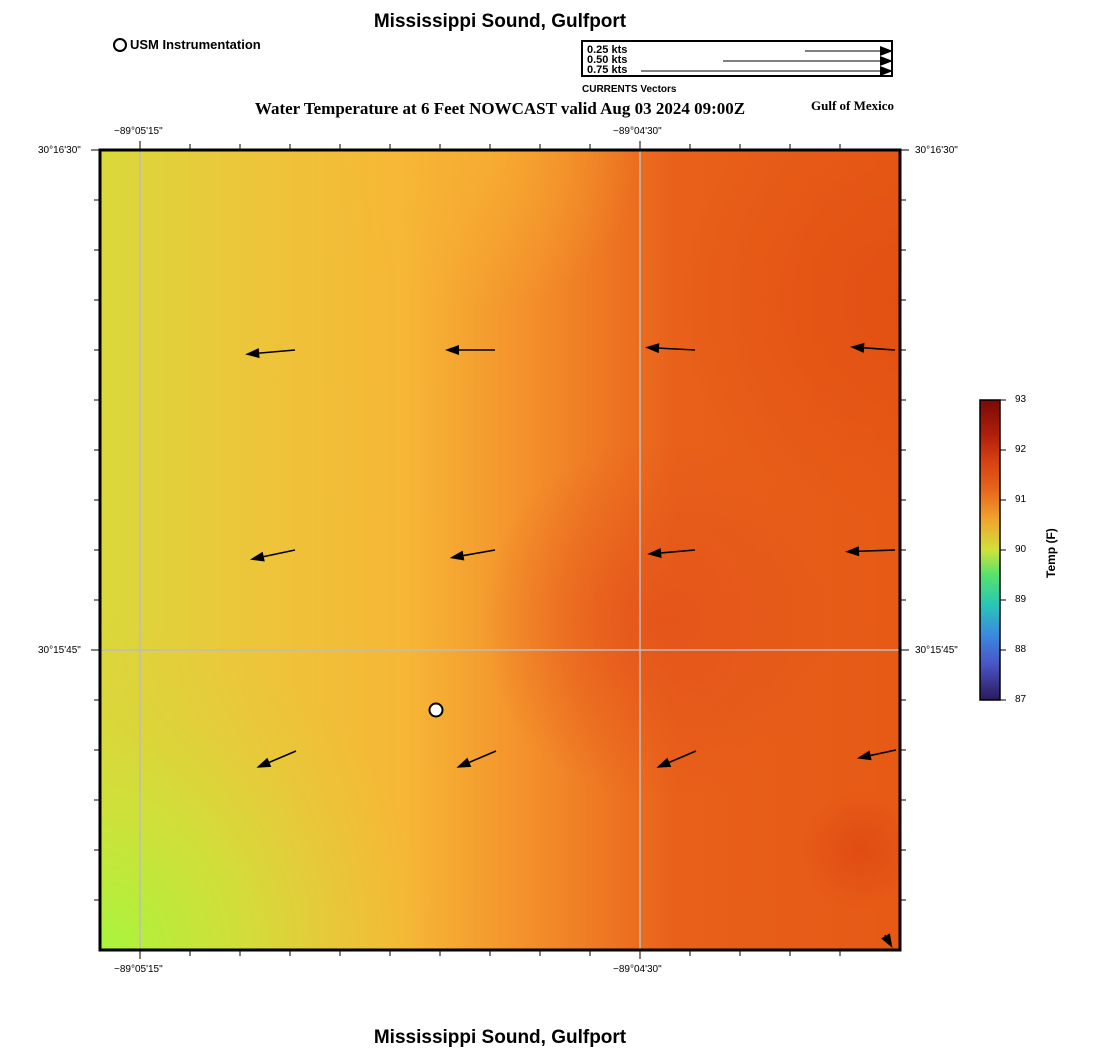 The width and height of the screenshot is (1100, 1050). Describe the element at coordinates (1021, 399) in the screenshot. I see `colorbar-tick-93: 93` at that location.